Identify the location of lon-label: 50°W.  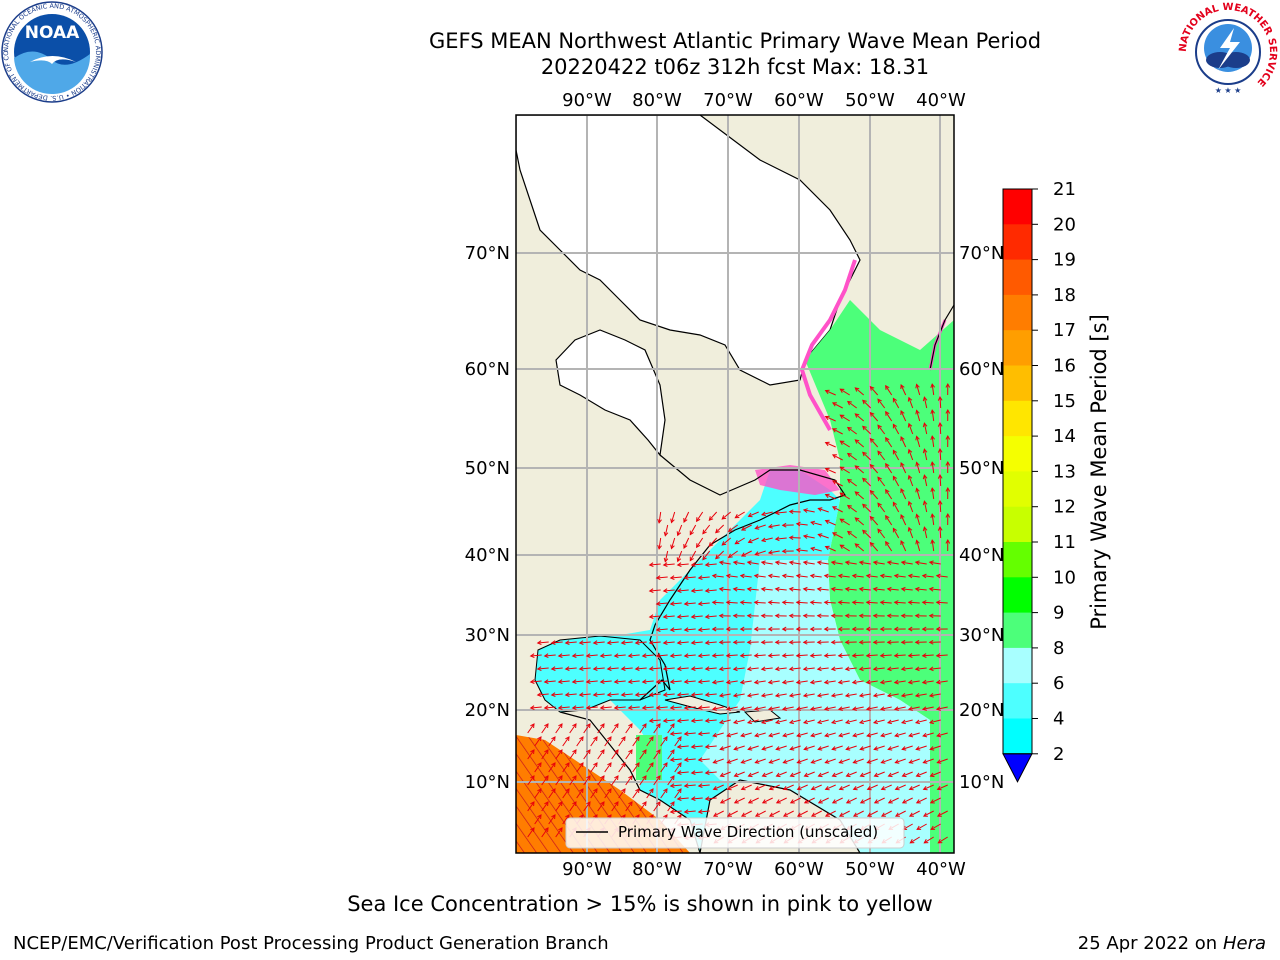
(870, 869).